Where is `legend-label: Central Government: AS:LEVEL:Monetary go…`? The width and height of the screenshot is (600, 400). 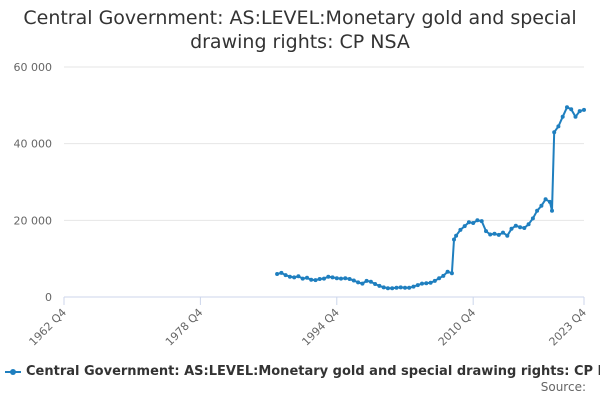 legend-label: Central Government: AS:LEVEL:Monetary go… is located at coordinates (313, 371).